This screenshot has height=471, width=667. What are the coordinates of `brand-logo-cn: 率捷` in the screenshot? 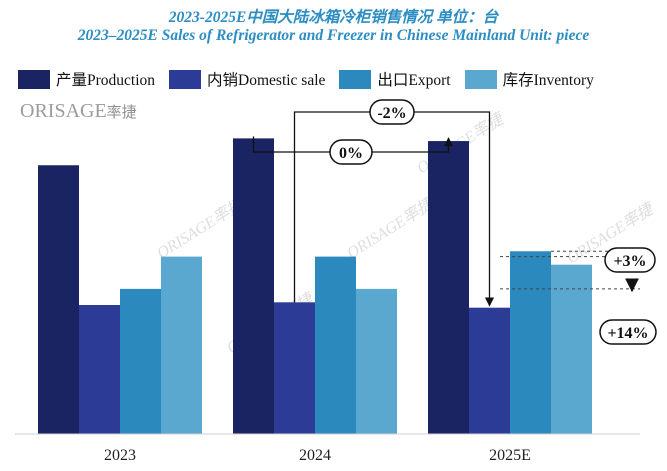 It's located at (121, 112).